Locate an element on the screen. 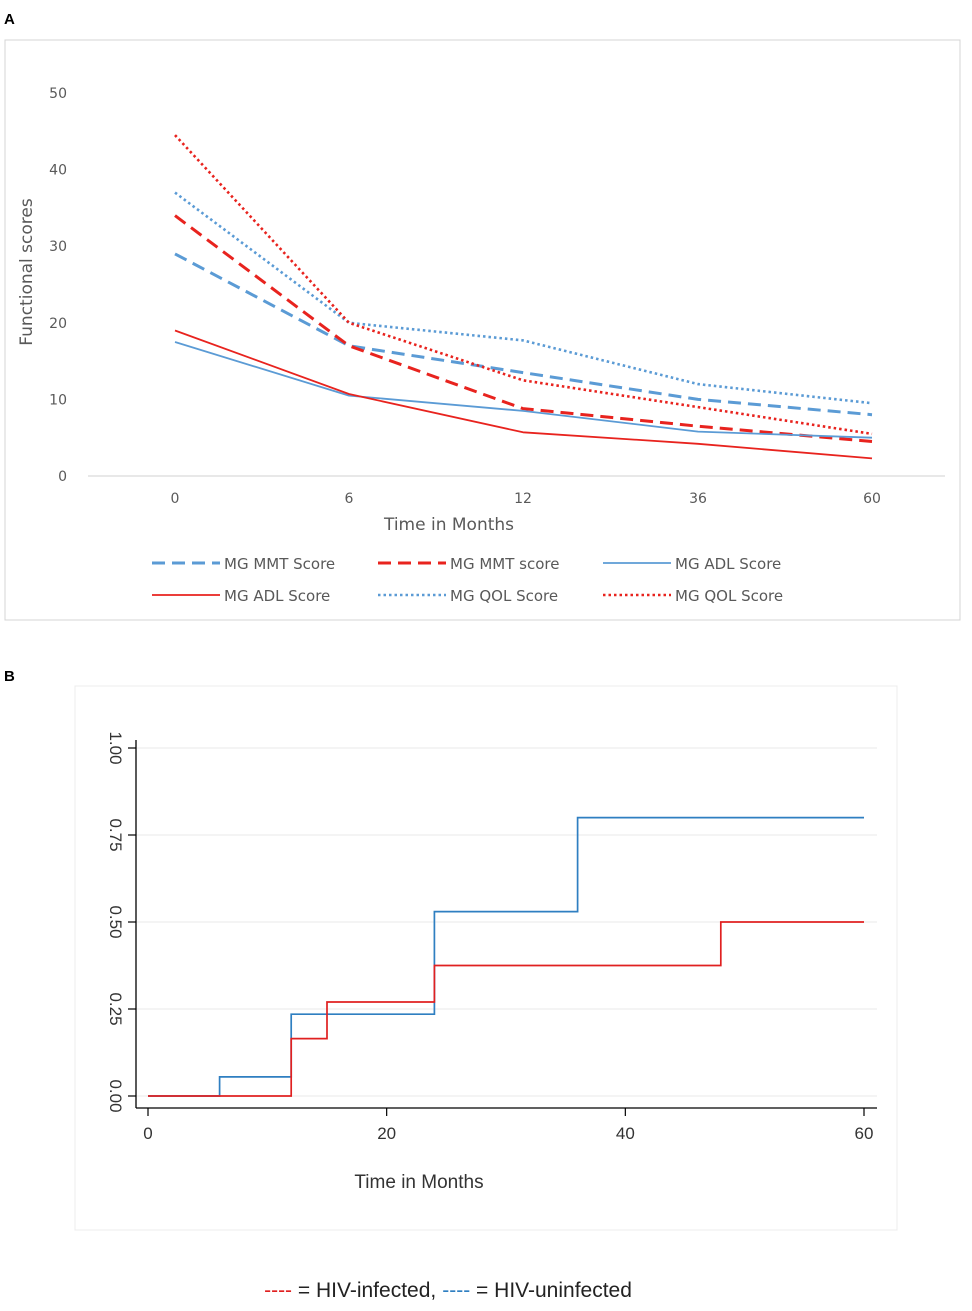 Image resolution: width=972 pixels, height=1311 pixels. caption-infected-text: = HIV-infected, is located at coordinates (364, 1290).